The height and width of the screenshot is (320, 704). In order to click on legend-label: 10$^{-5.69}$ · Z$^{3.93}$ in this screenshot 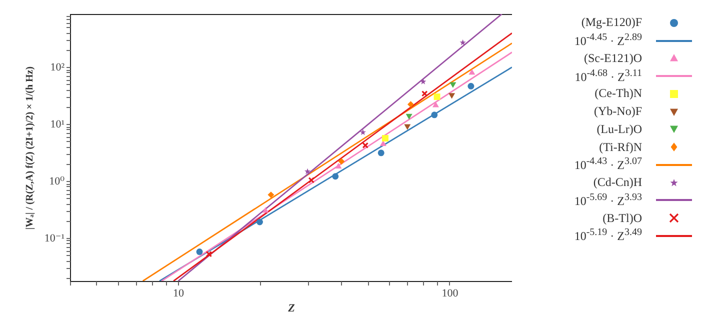, I will do `click(607, 200)`.